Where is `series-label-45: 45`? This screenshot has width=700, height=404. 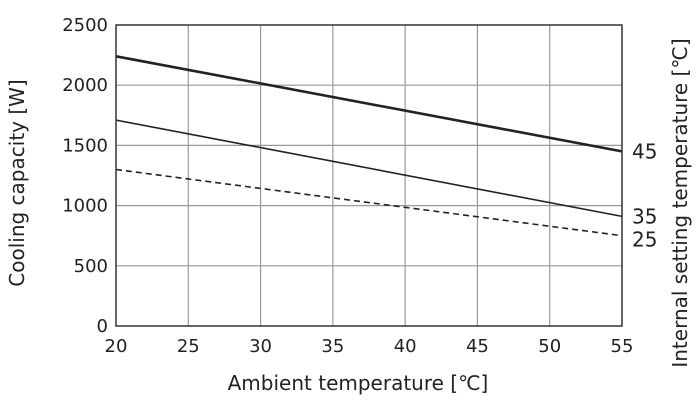 series-label-45: 45 is located at coordinates (644, 151).